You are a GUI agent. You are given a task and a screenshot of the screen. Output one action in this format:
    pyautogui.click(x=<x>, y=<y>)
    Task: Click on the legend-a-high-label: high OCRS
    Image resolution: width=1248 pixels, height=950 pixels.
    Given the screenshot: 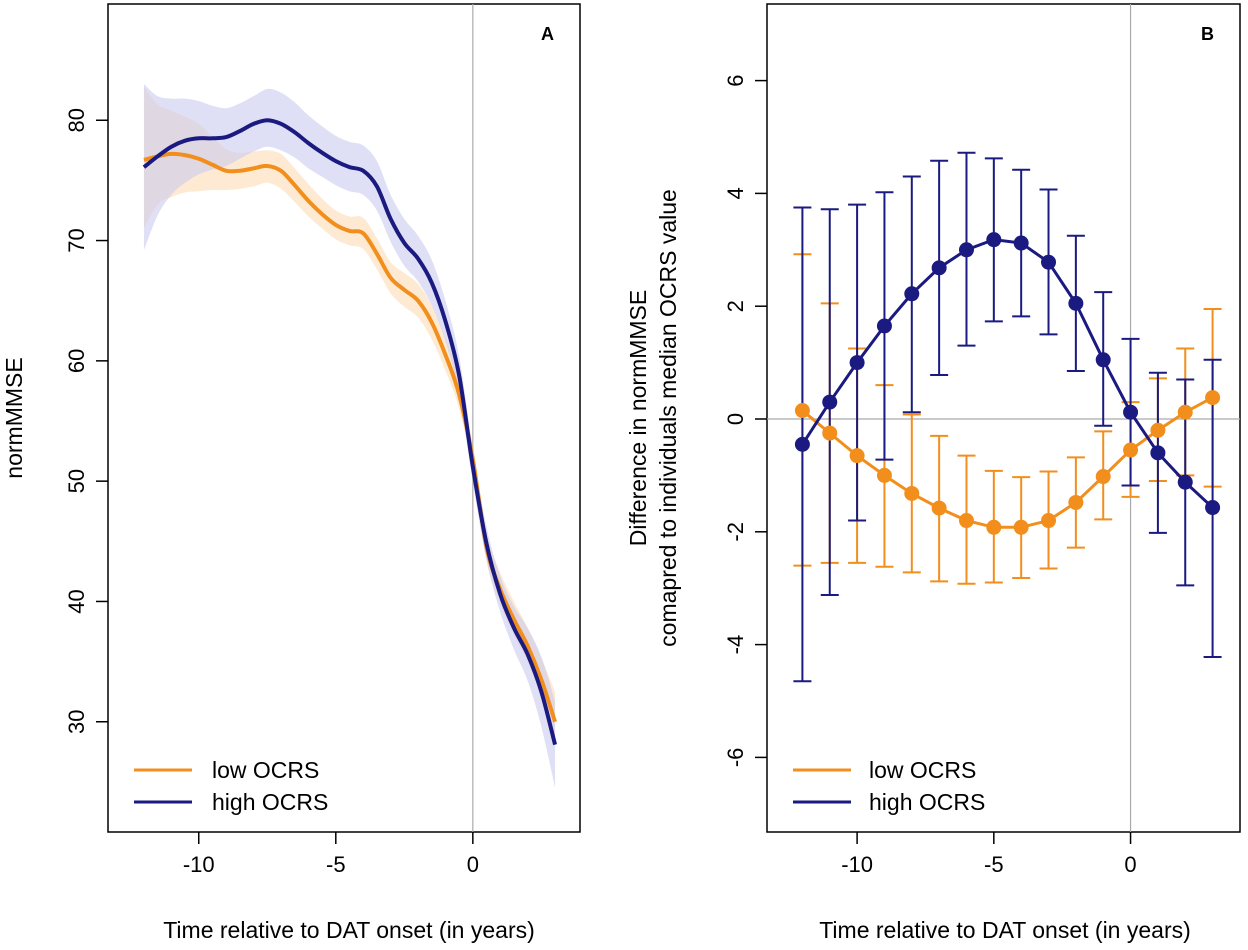 What is the action you would take?
    pyautogui.click(x=270, y=802)
    